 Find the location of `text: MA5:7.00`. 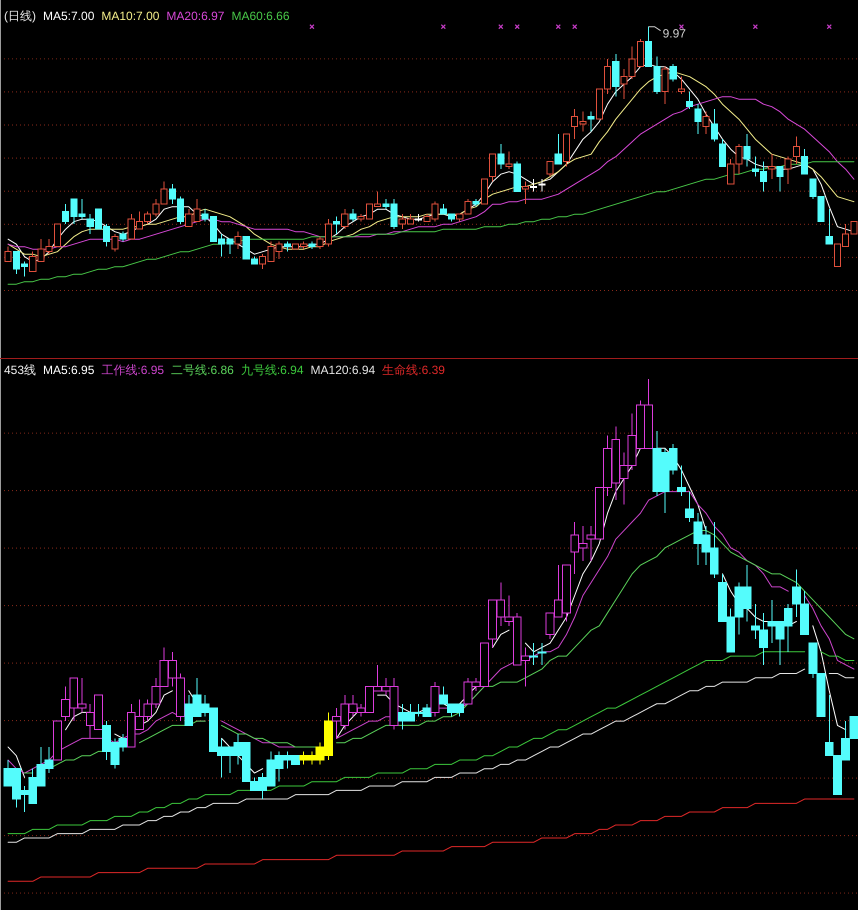

text: MA5:7.00 is located at coordinates (69, 16).